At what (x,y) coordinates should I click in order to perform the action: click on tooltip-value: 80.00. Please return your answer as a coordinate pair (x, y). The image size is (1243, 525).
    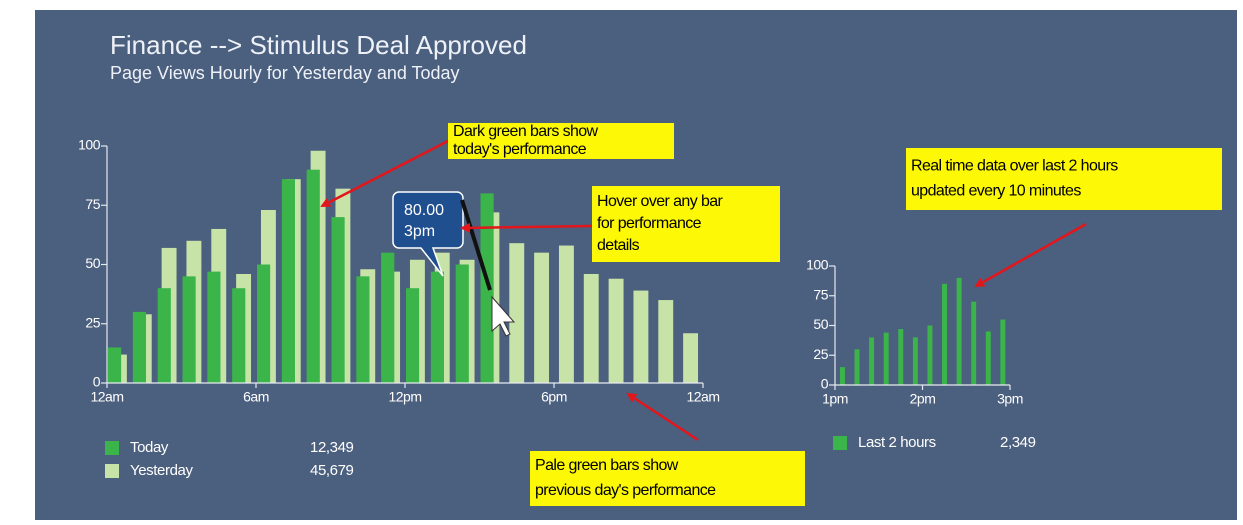
    Looking at the image, I should click on (424, 210).